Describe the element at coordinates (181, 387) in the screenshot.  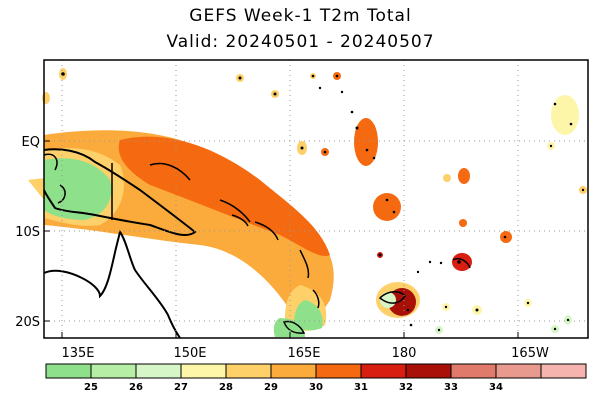
I see `colorbar-label: 27` at that location.